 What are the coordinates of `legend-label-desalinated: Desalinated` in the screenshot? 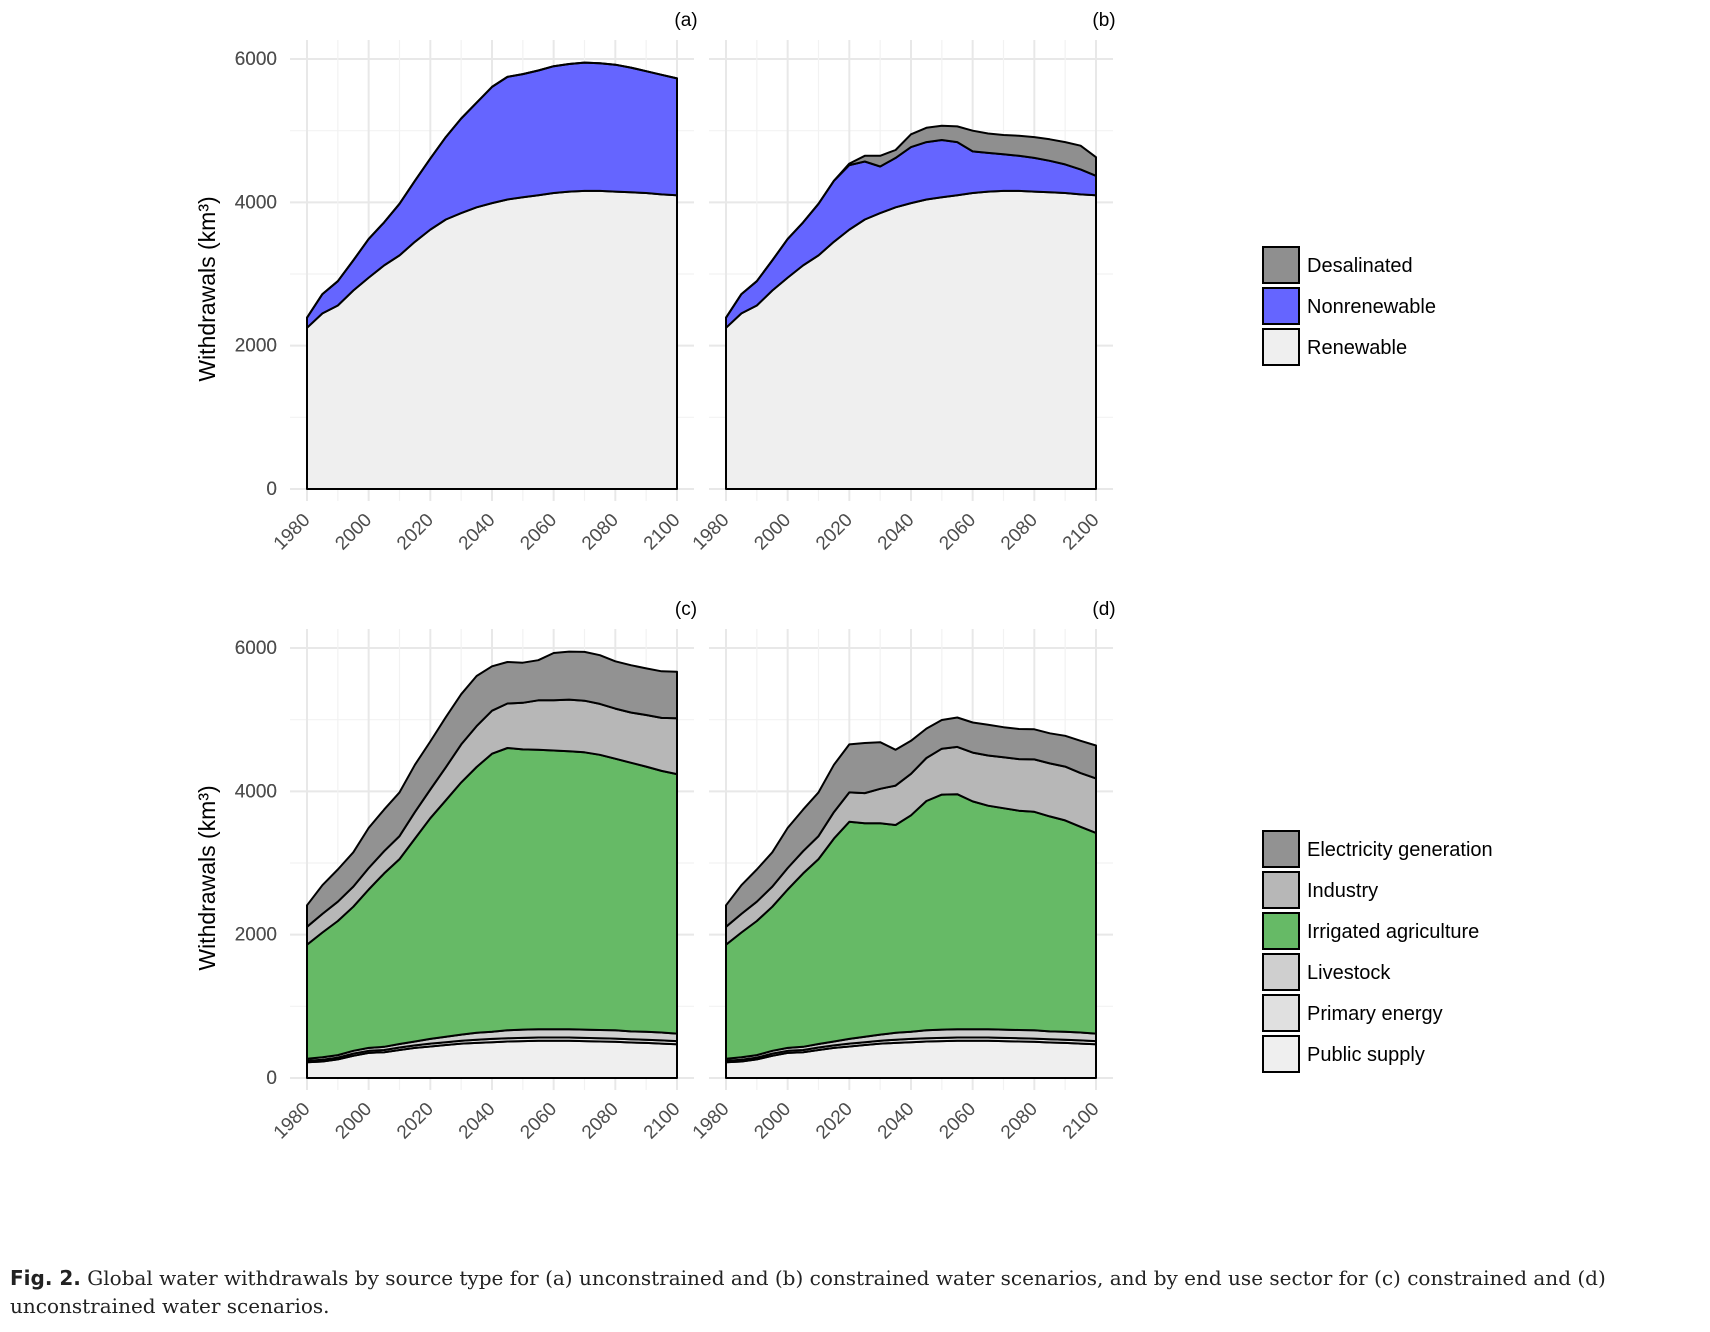 It's located at (1360, 266).